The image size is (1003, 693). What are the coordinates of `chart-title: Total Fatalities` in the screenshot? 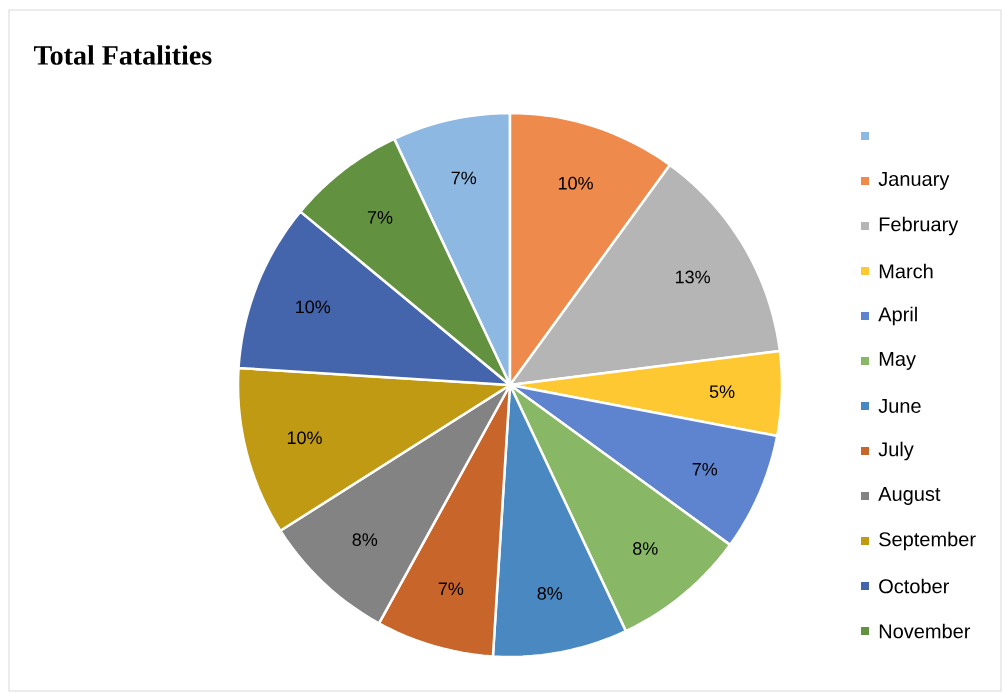 It's located at (122, 55).